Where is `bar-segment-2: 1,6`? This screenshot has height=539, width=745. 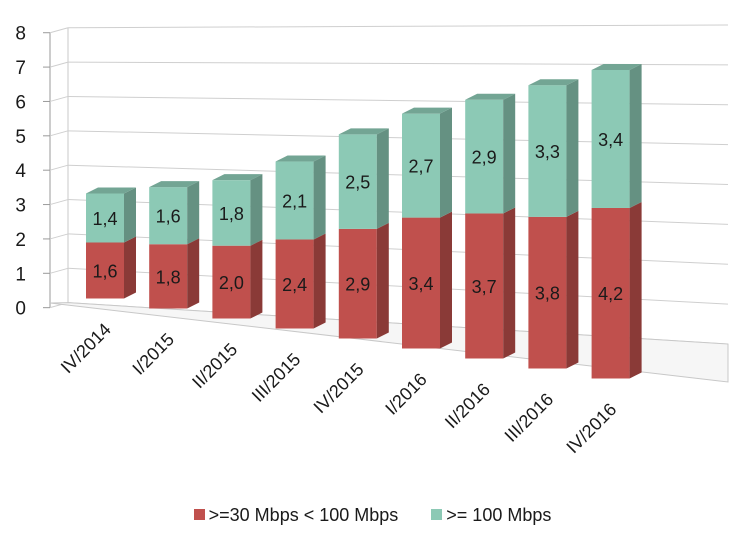
bar-segment-2: 1,6 is located at coordinates (174, 213).